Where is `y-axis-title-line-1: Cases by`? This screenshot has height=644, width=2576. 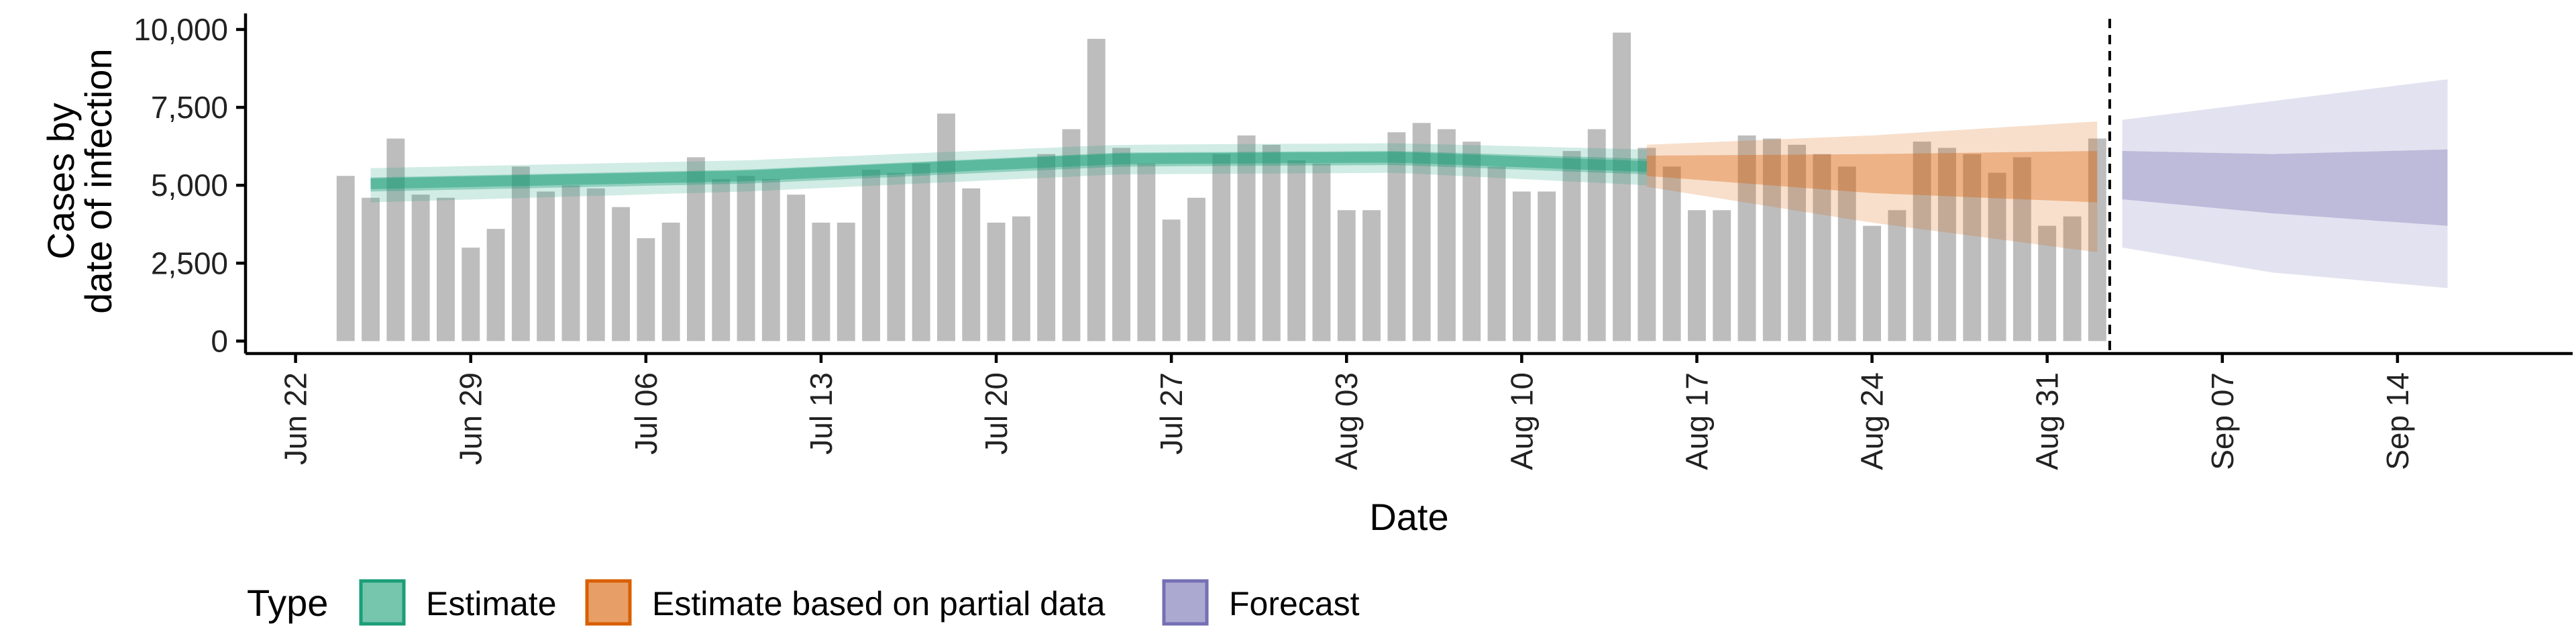 y-axis-title-line-1: Cases by is located at coordinates (61, 181).